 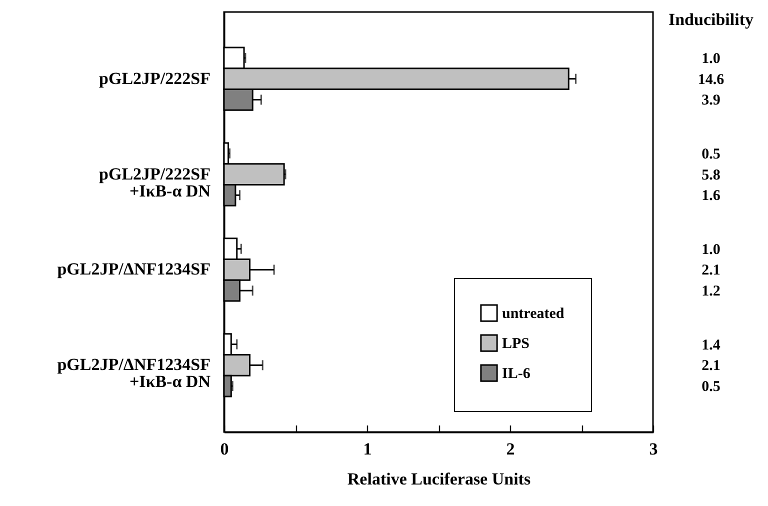 What do you see at coordinates (711, 345) in the screenshot?
I see `text: 1.4` at bounding box center [711, 345].